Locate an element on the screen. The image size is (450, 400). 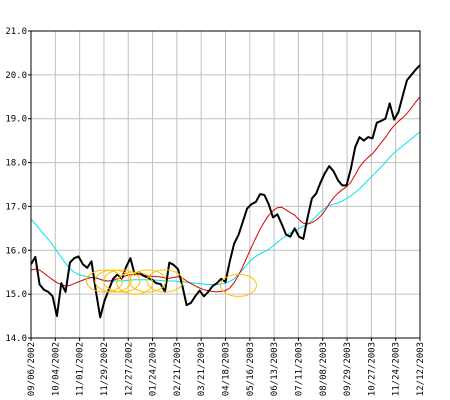
x-tick-label: 06/13/2003 is located at coordinates (275, 369).